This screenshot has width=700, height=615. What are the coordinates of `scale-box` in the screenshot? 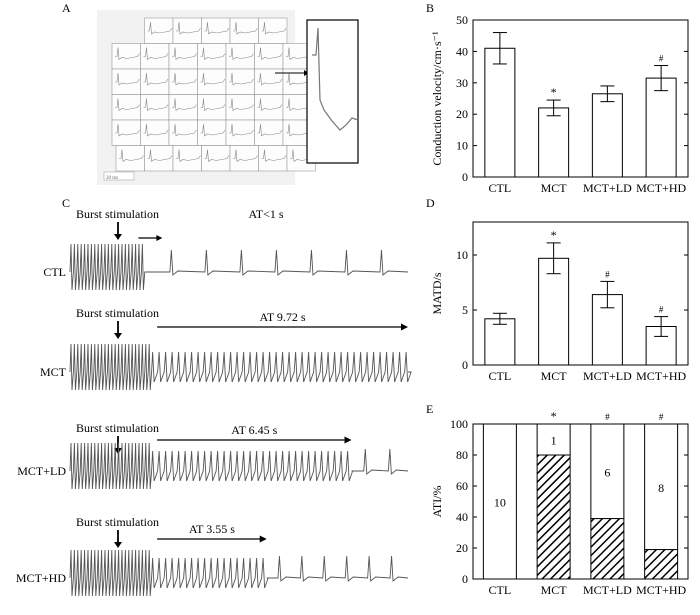 It's located at (119, 176).